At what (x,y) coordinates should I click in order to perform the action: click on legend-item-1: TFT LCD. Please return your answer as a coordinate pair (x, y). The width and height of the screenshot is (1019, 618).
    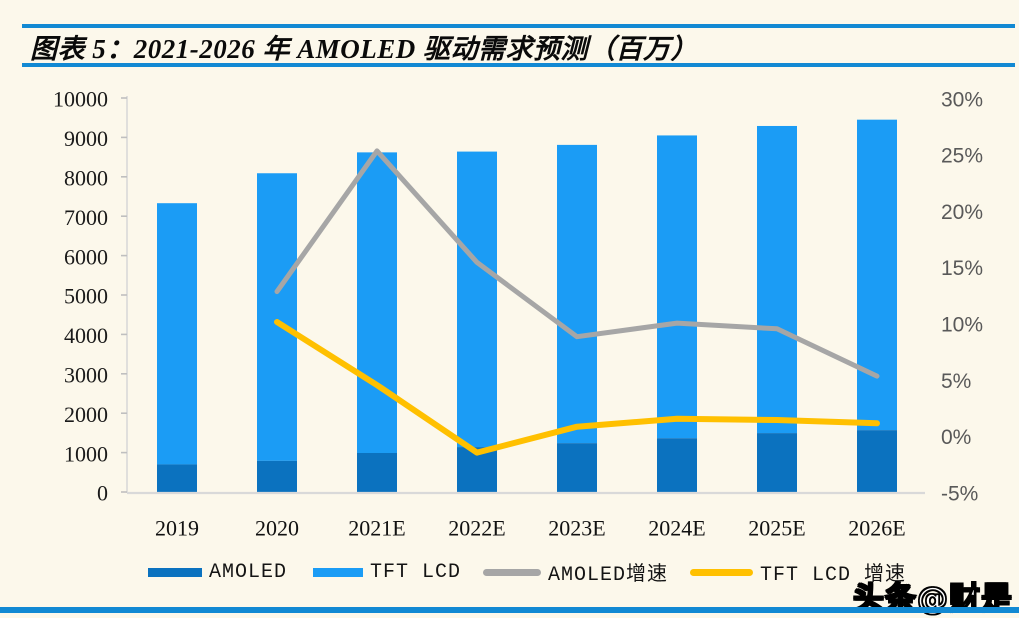
    Looking at the image, I should click on (387, 572).